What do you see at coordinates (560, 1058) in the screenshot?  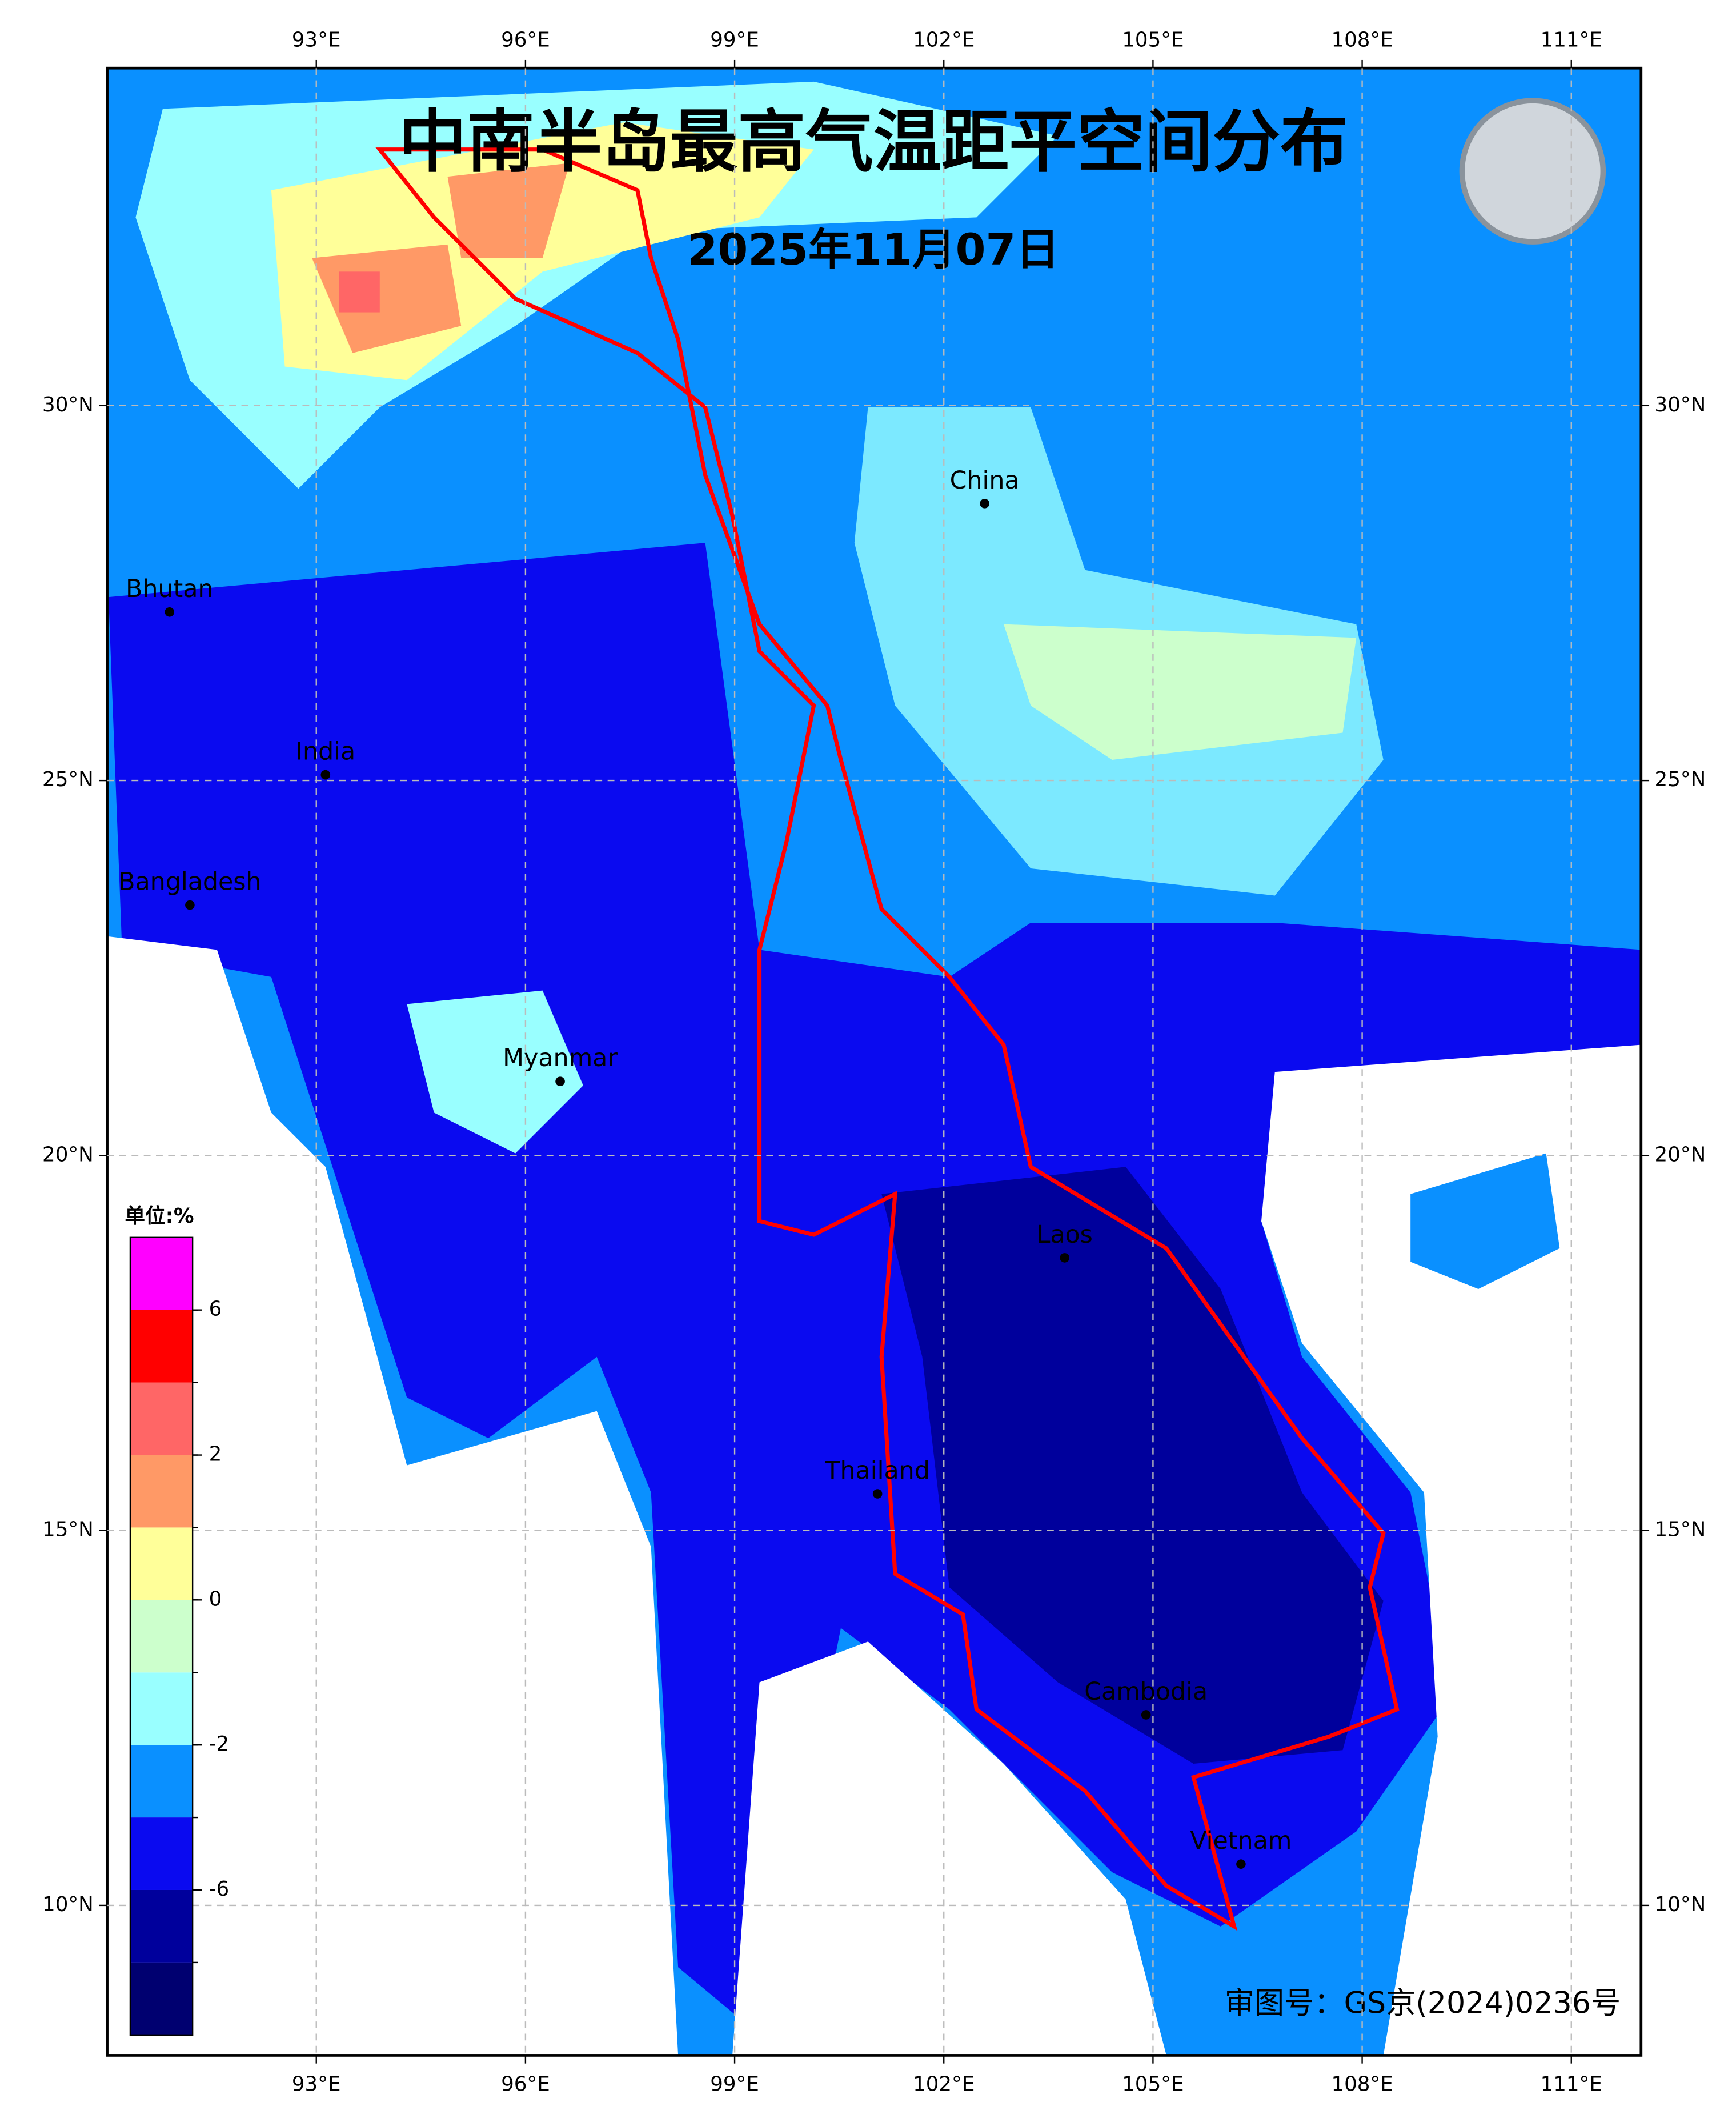 I see `place-label: Myanmar` at bounding box center [560, 1058].